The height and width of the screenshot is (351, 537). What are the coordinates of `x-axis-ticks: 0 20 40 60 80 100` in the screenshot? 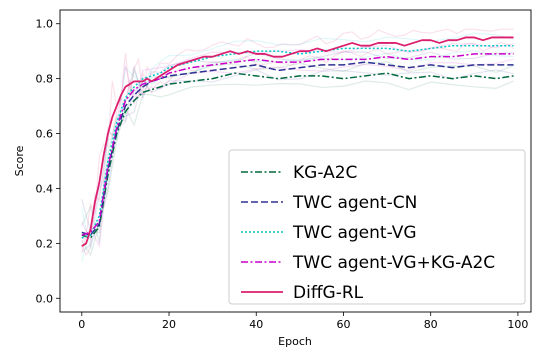 It's located at (303, 321).